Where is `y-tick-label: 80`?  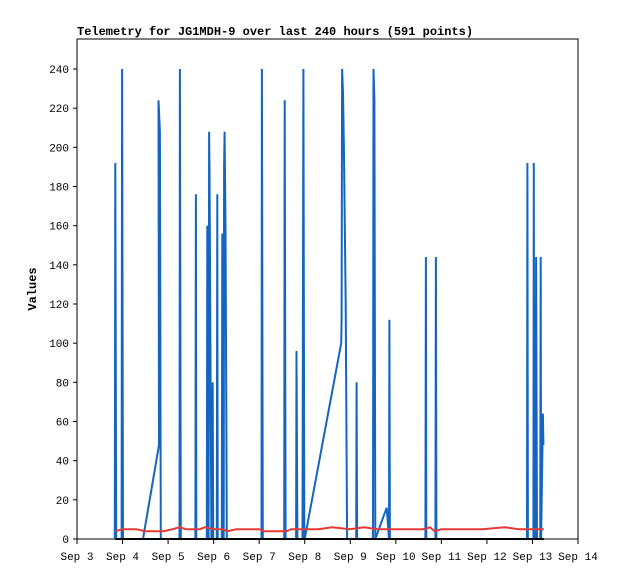 y-tick-label: 80 is located at coordinates (62, 384).